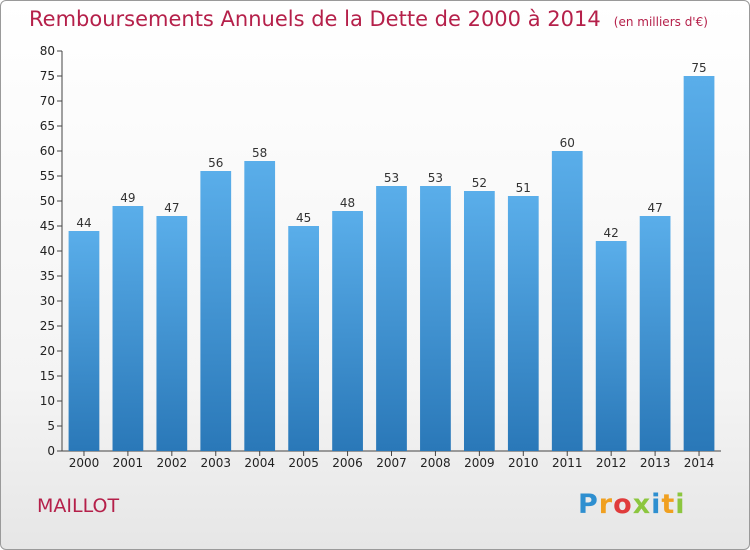  I want to click on y-tick-label: 10, so click(47, 401).